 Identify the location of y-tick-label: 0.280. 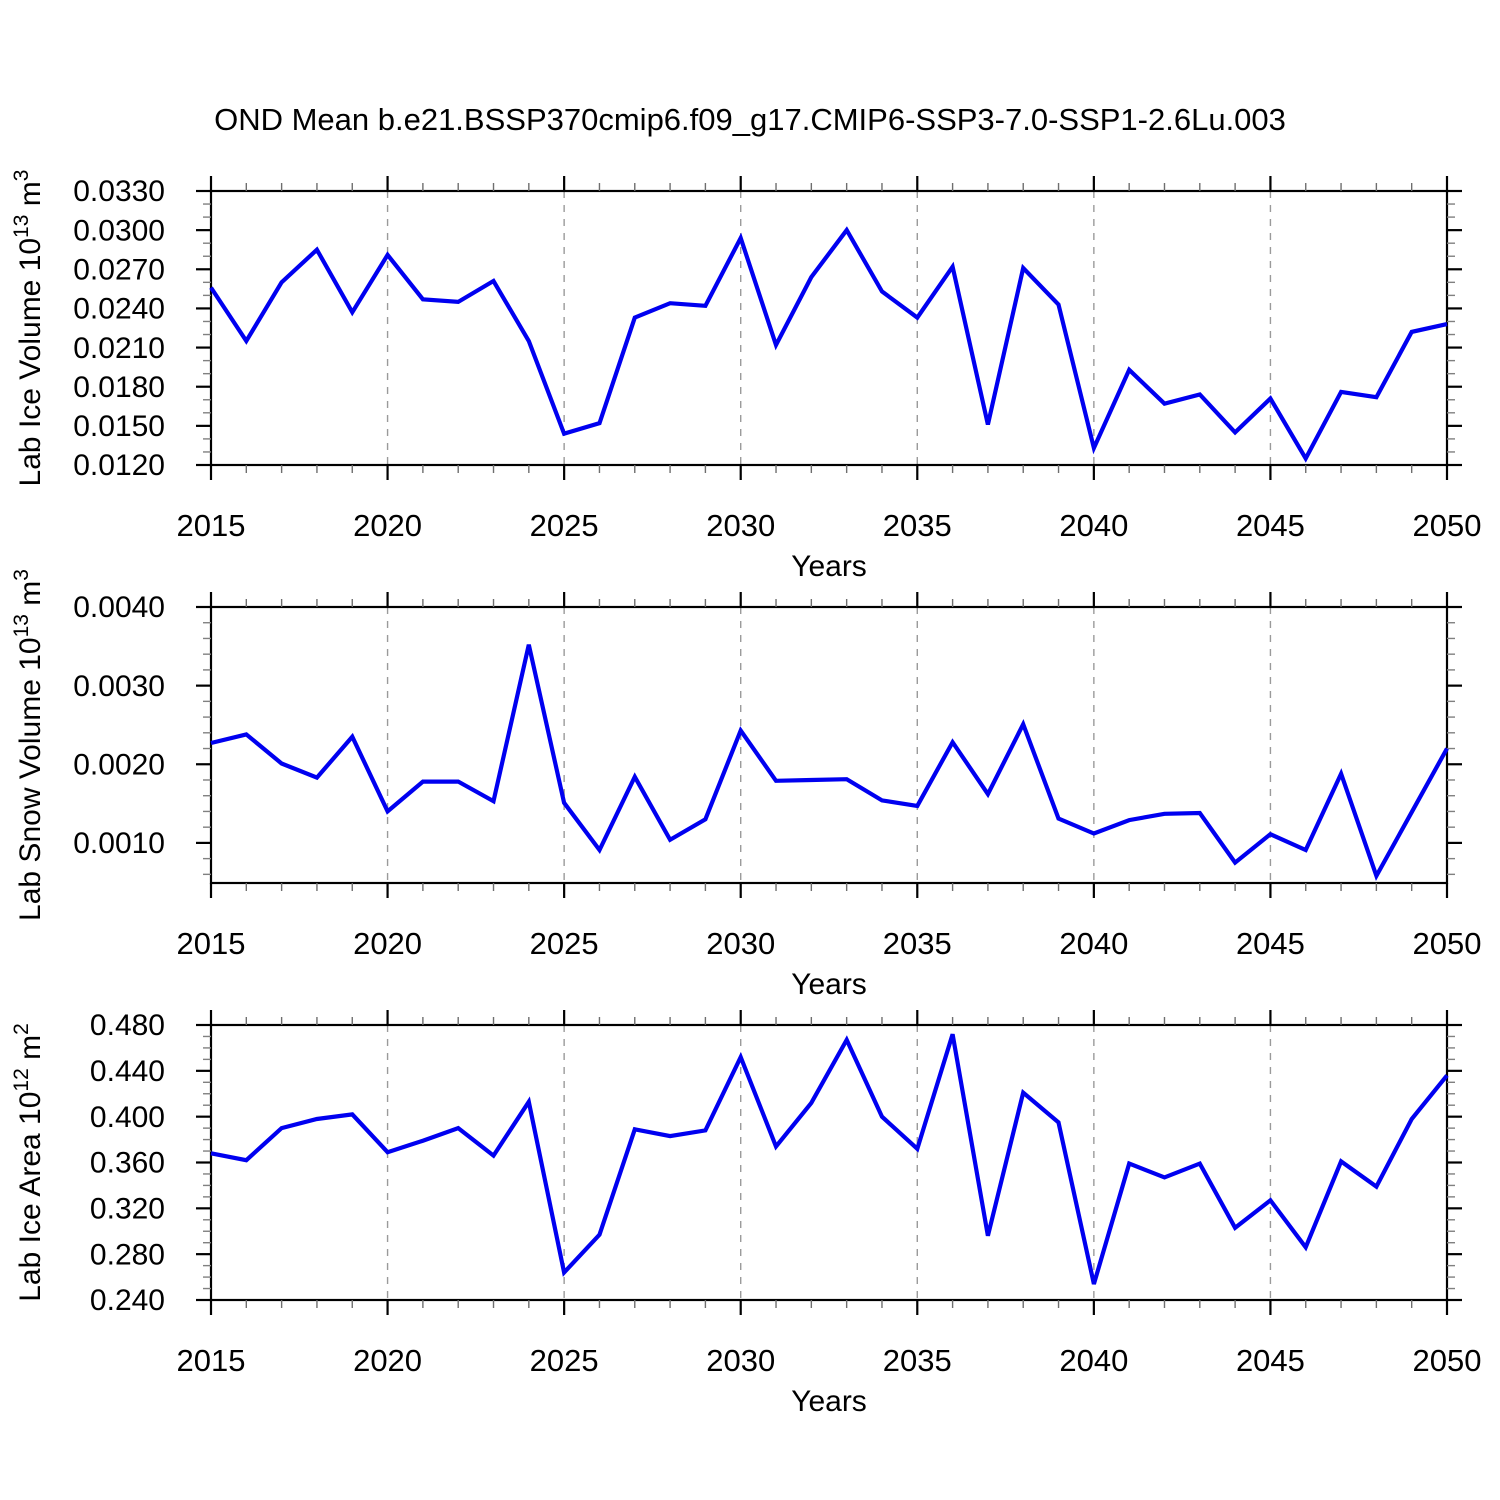
(127, 1254).